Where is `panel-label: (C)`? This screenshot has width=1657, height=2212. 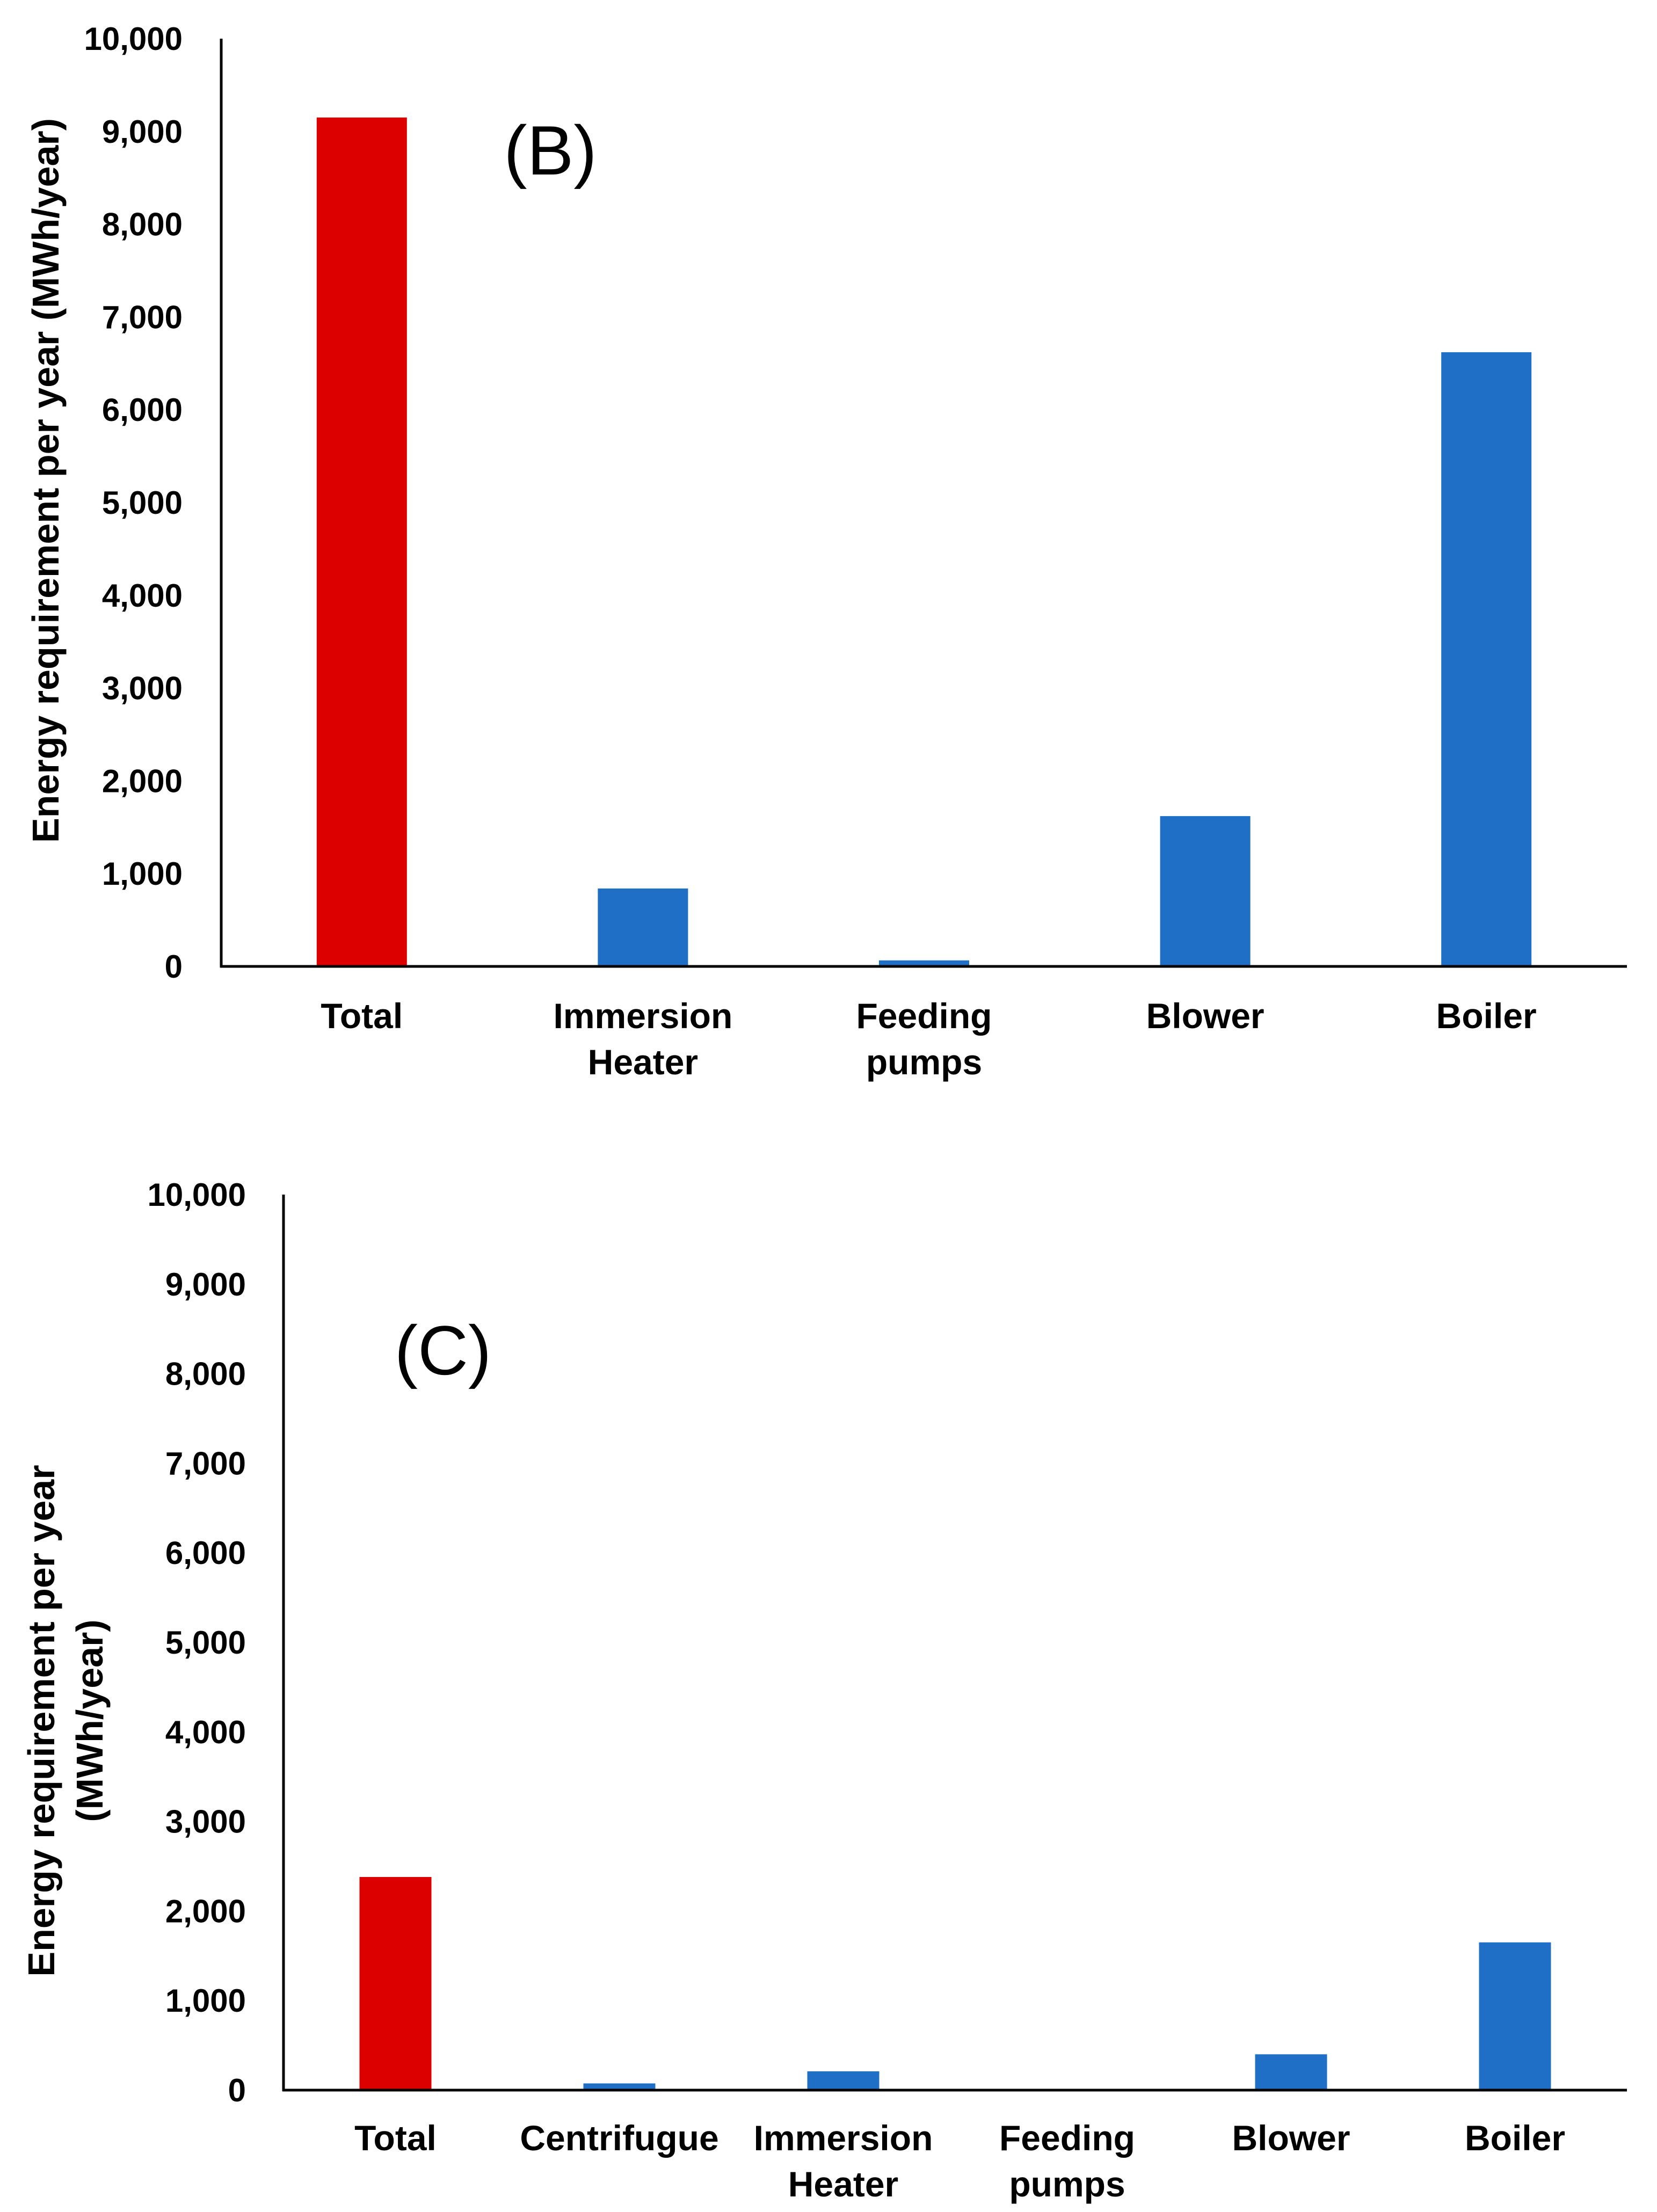
panel-label: (C) is located at coordinates (443, 1350).